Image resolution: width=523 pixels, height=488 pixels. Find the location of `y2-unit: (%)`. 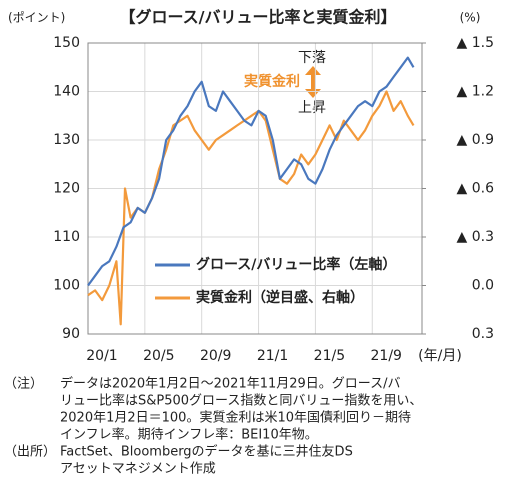

y2-unit: (%) is located at coordinates (470, 18).